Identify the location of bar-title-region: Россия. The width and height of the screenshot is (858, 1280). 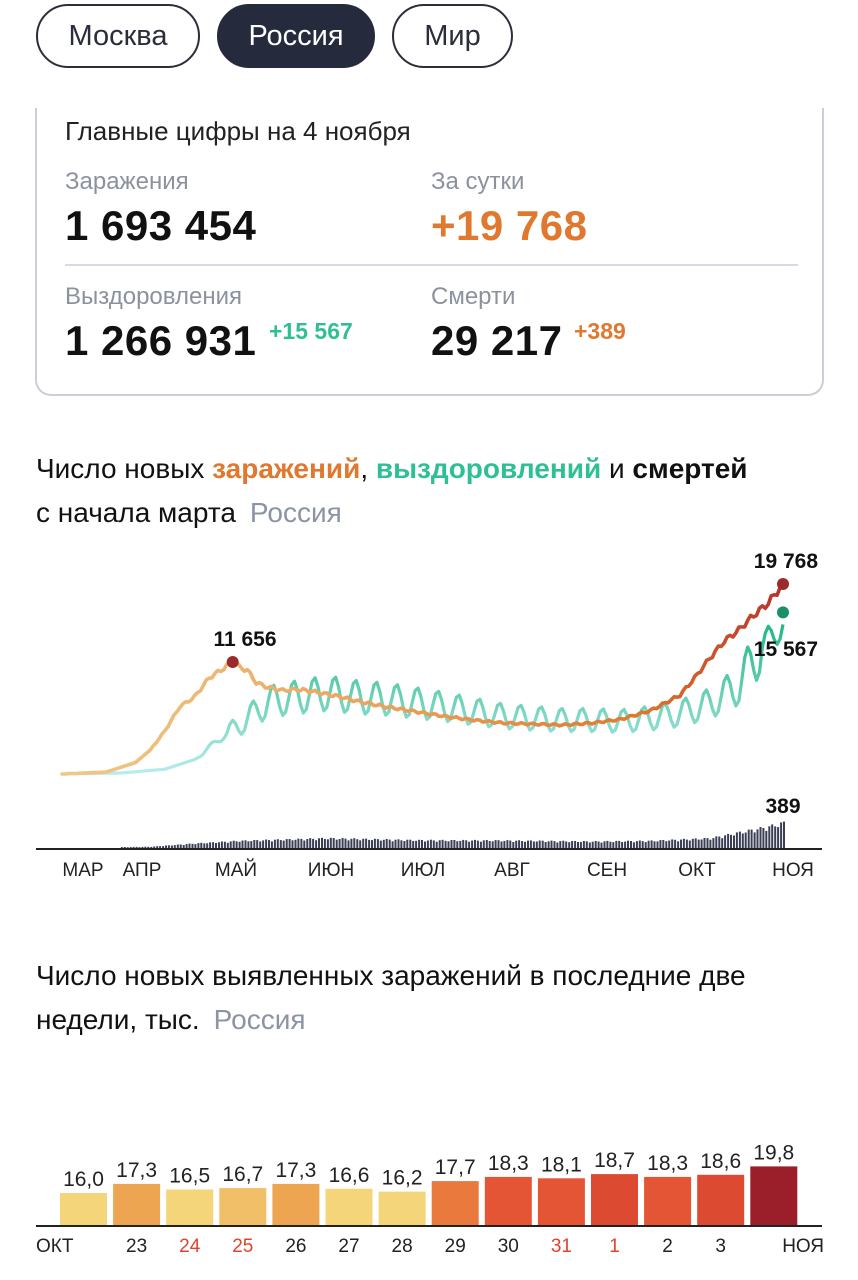
(259, 1019).